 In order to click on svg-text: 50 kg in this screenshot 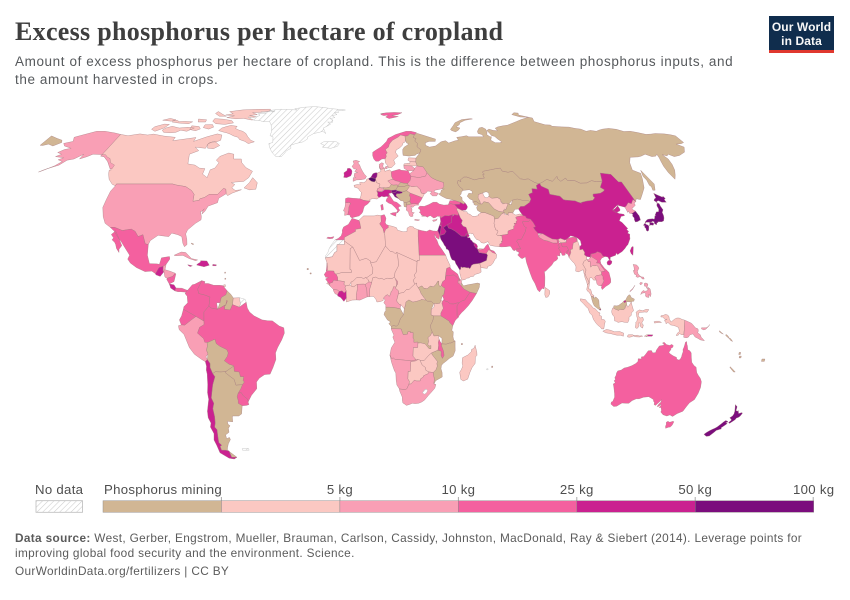, I will do `click(695, 489)`.